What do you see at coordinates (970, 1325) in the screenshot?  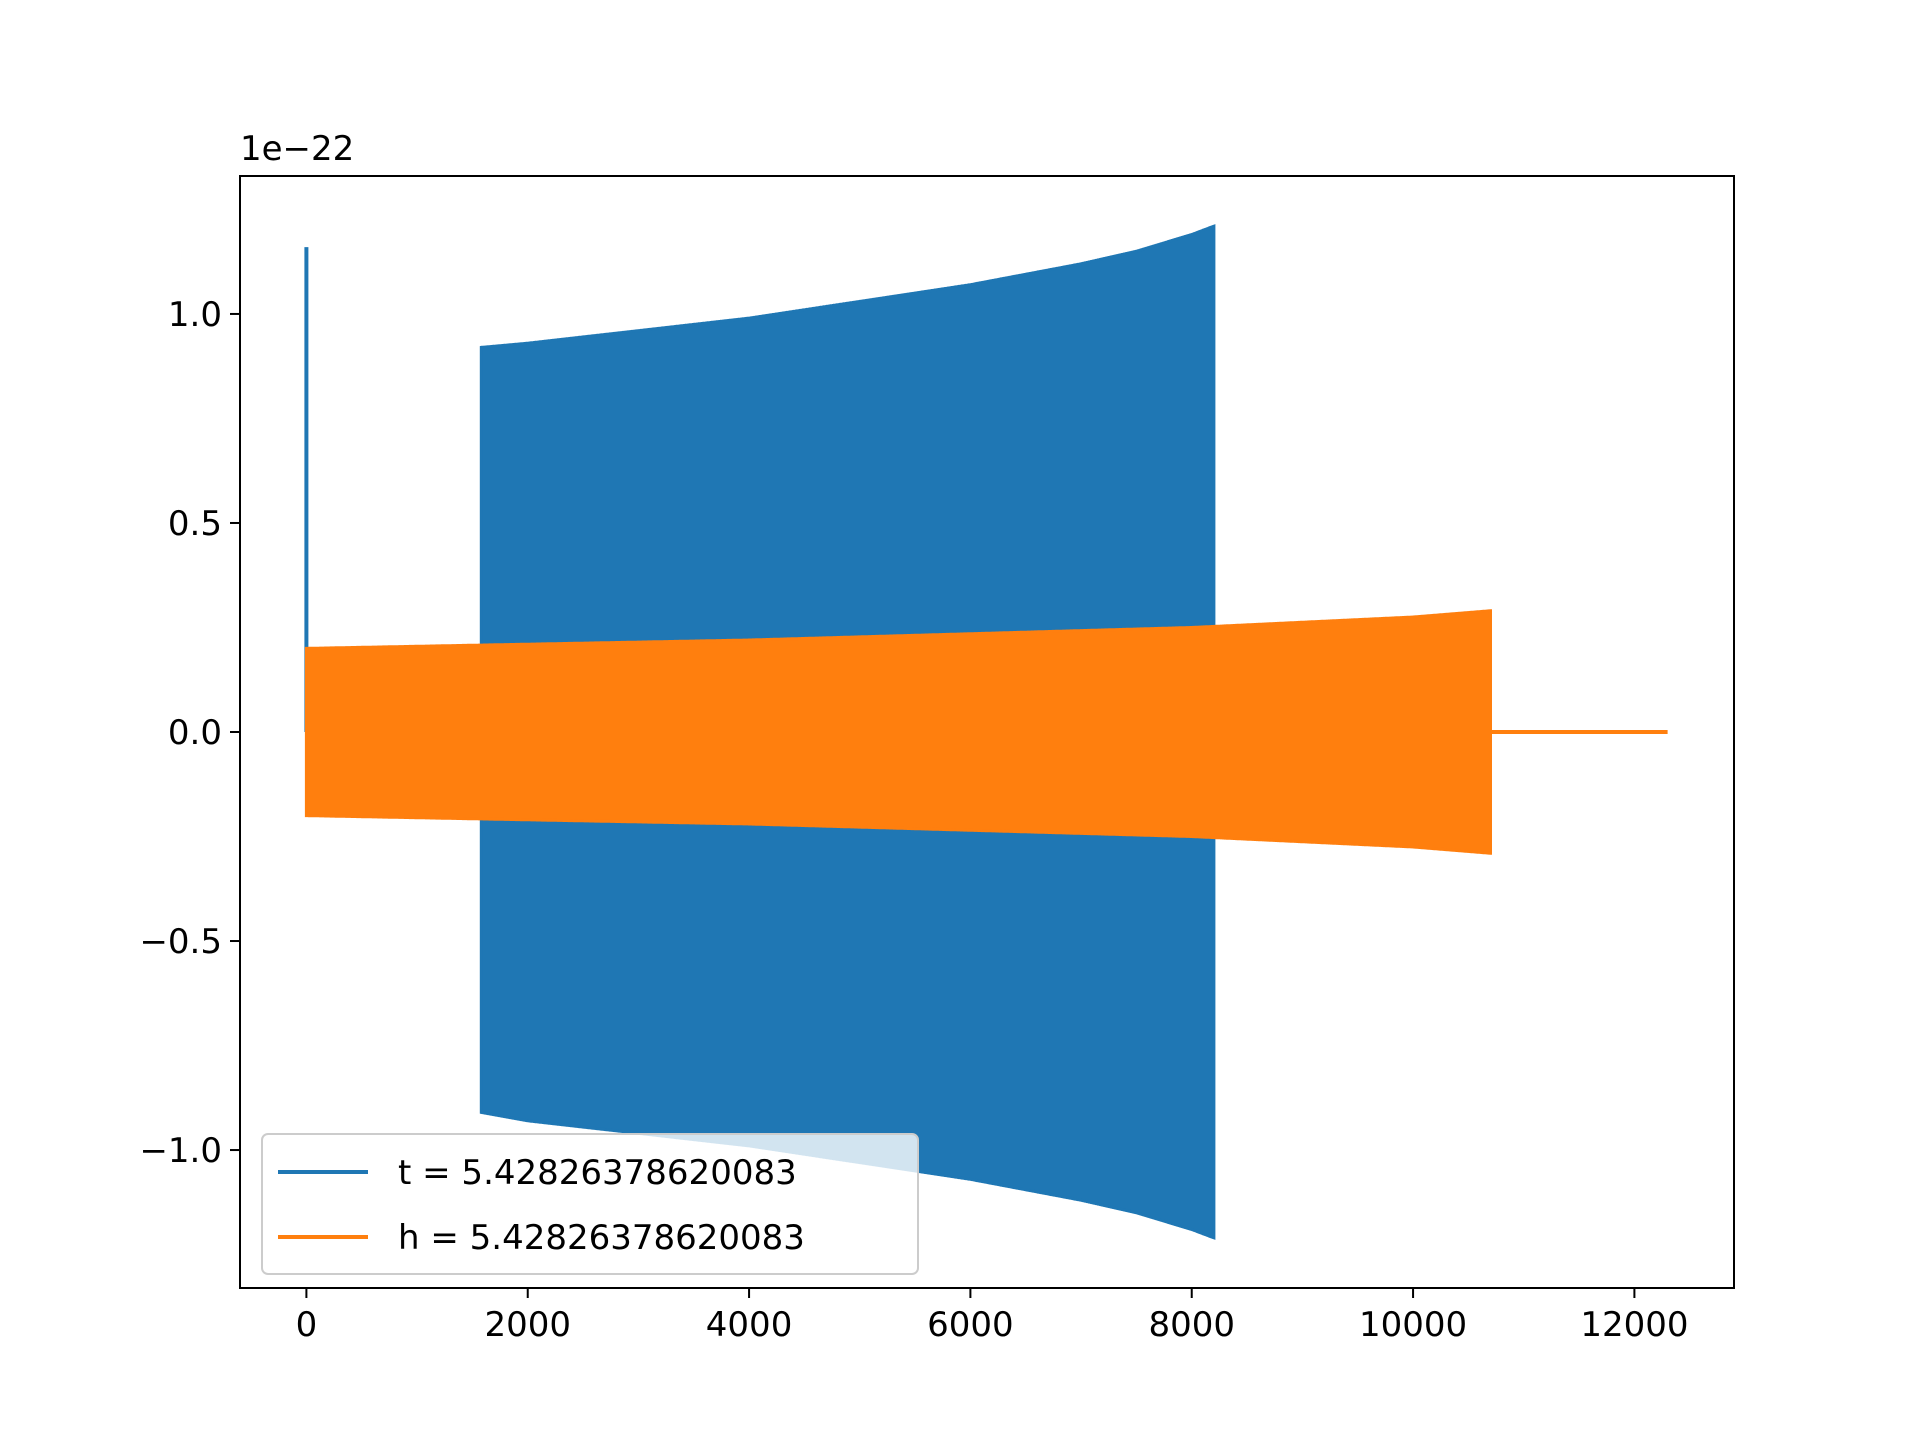 I see `x-tick-label: 6000` at bounding box center [970, 1325].